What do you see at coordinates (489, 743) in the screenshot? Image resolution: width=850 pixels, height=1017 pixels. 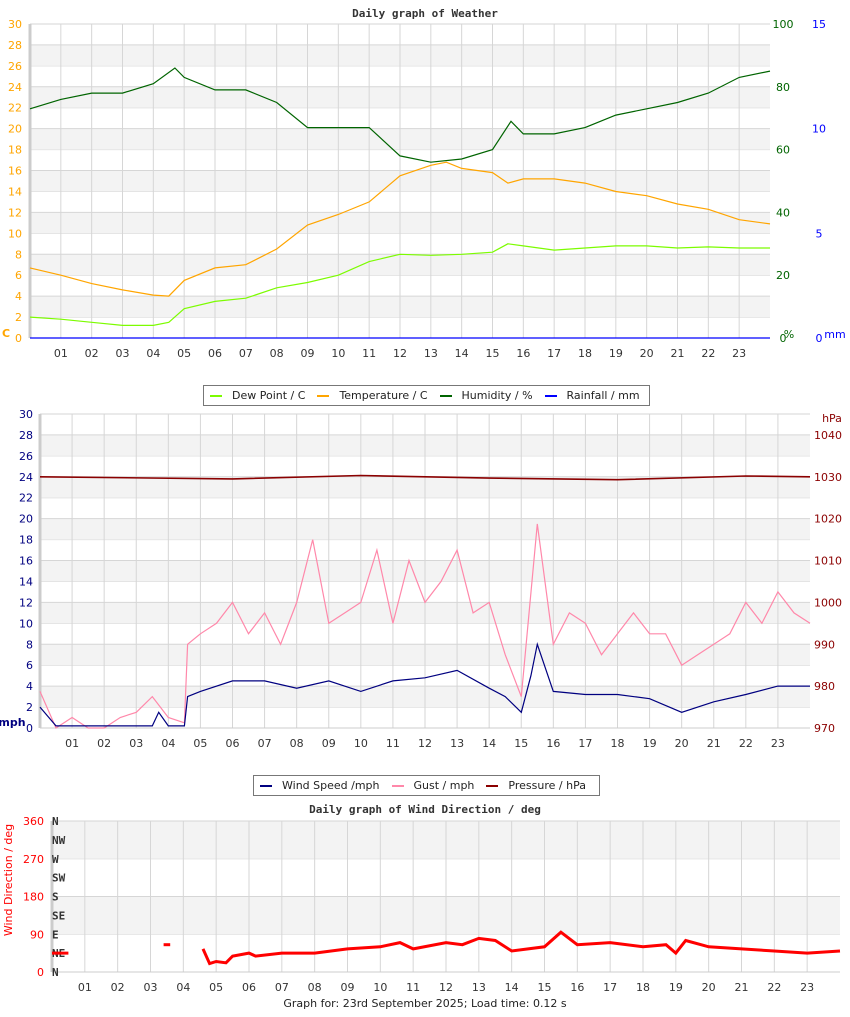 I see `x-tick-label: 14` at bounding box center [489, 743].